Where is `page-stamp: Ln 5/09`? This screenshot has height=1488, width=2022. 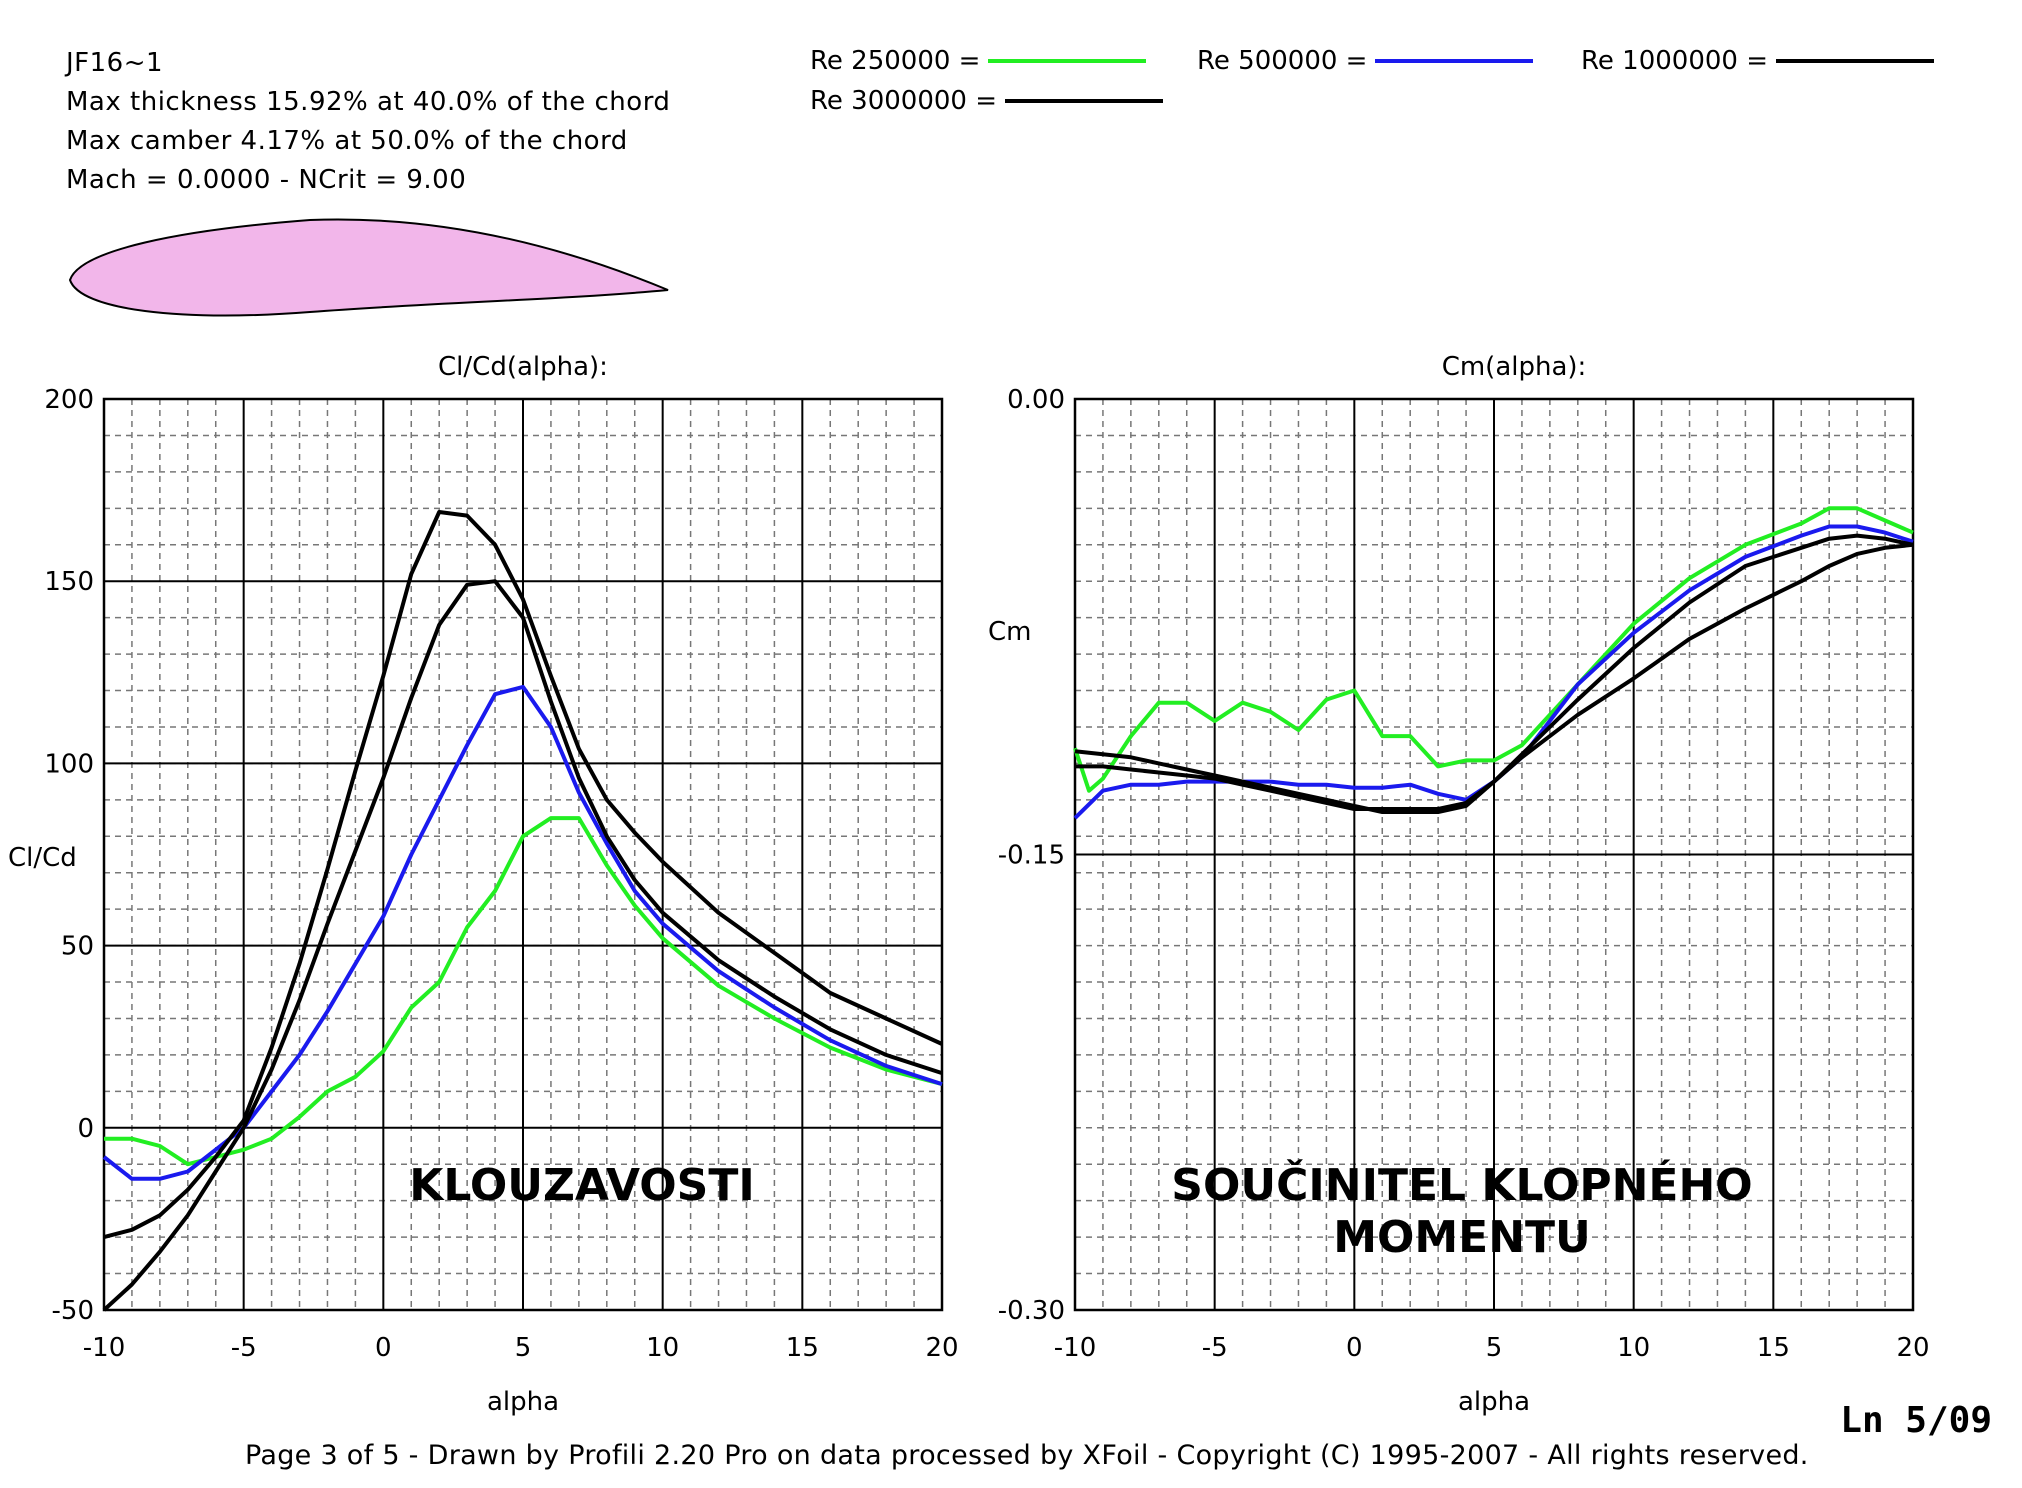
page-stamp: Ln 5/09 is located at coordinates (1916, 1420).